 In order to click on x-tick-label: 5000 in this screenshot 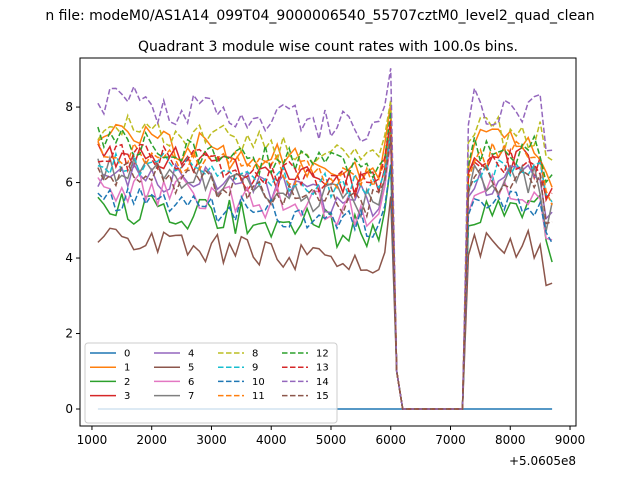, I will do `click(331, 440)`.